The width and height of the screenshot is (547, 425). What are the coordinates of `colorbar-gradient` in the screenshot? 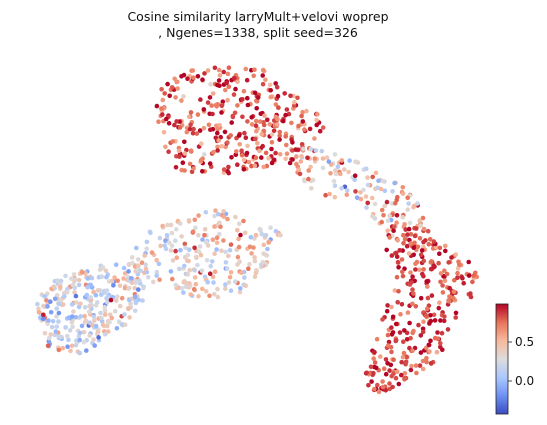 It's located at (502, 359).